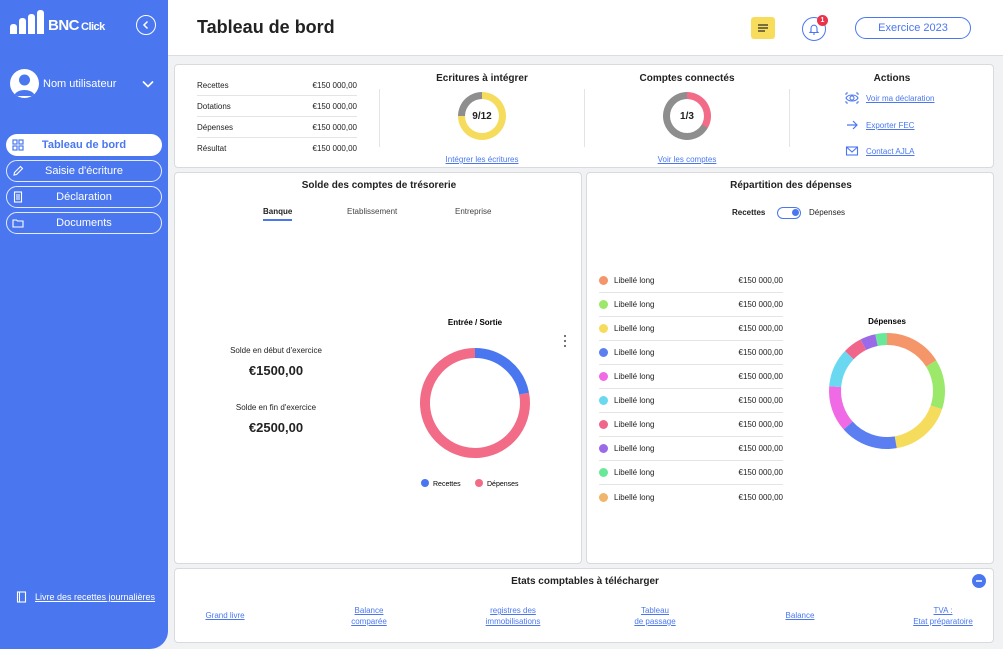 This screenshot has height=649, width=1003. Describe the element at coordinates (266, 27) in the screenshot. I see `page-title: Tableau de bord` at that location.